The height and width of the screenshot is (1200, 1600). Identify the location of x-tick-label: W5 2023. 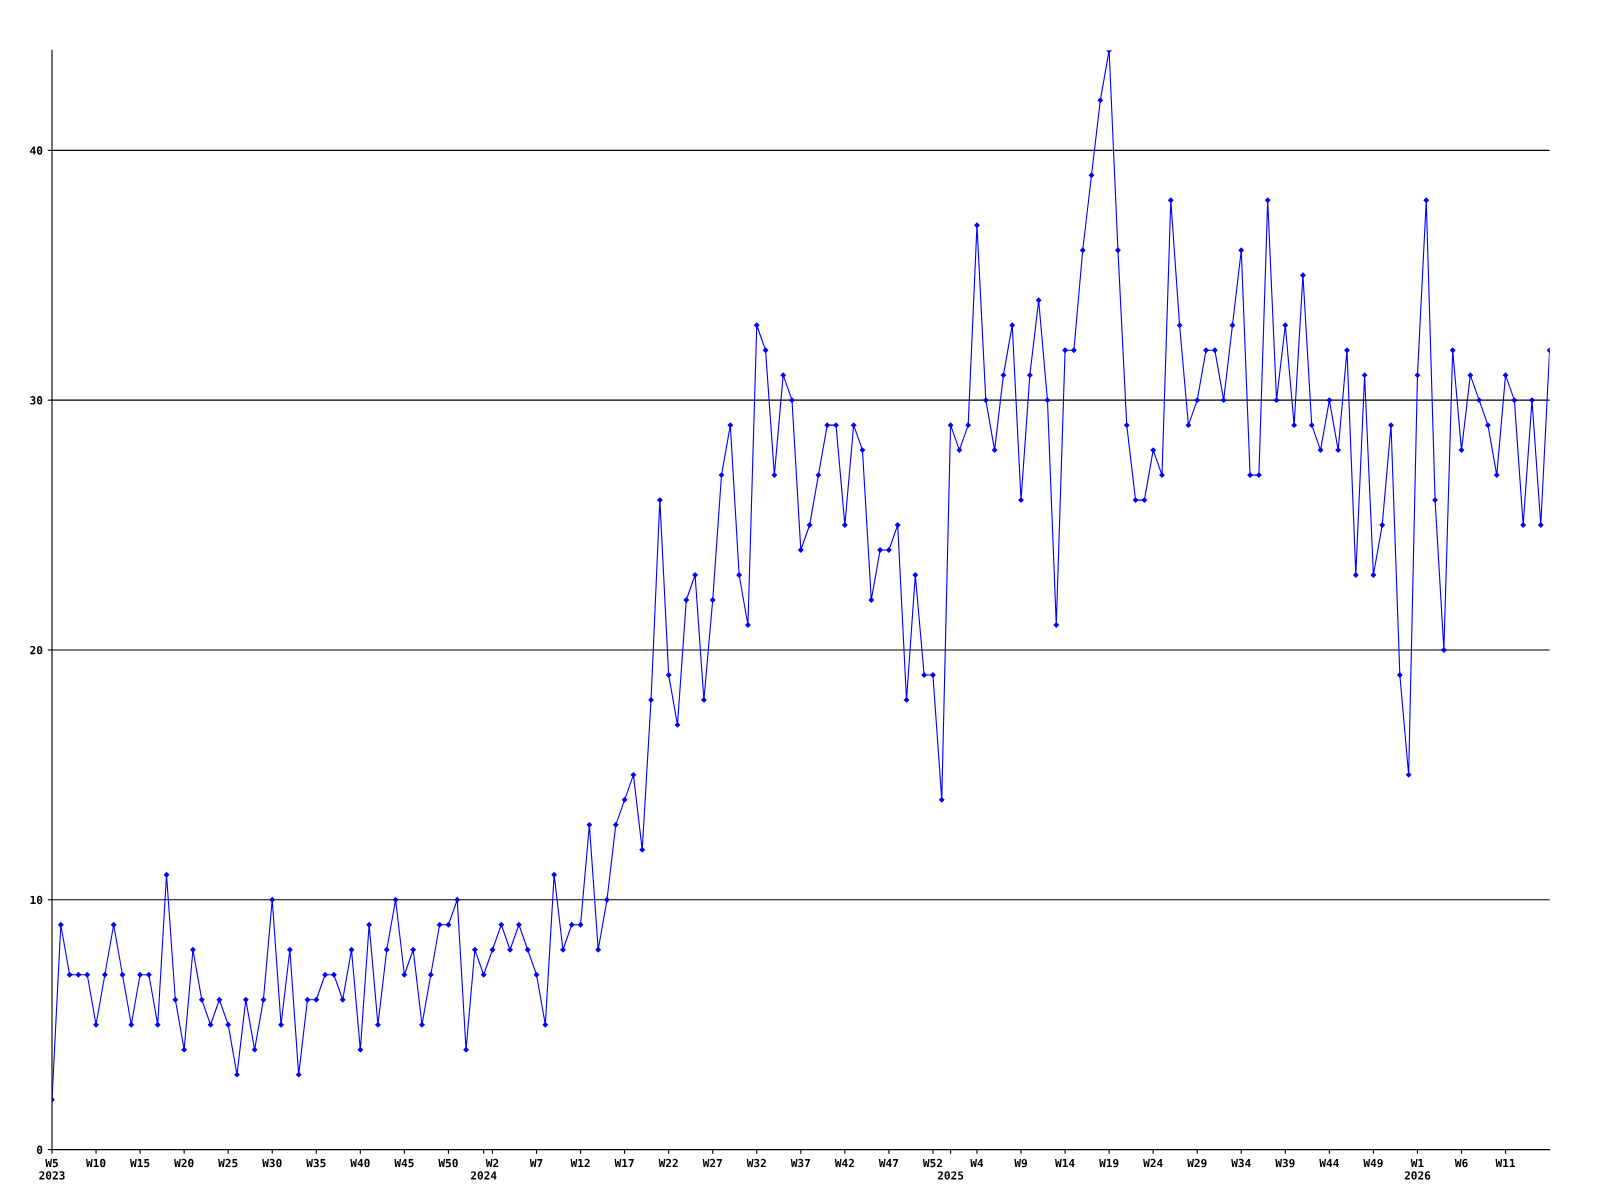
(52, 1169).